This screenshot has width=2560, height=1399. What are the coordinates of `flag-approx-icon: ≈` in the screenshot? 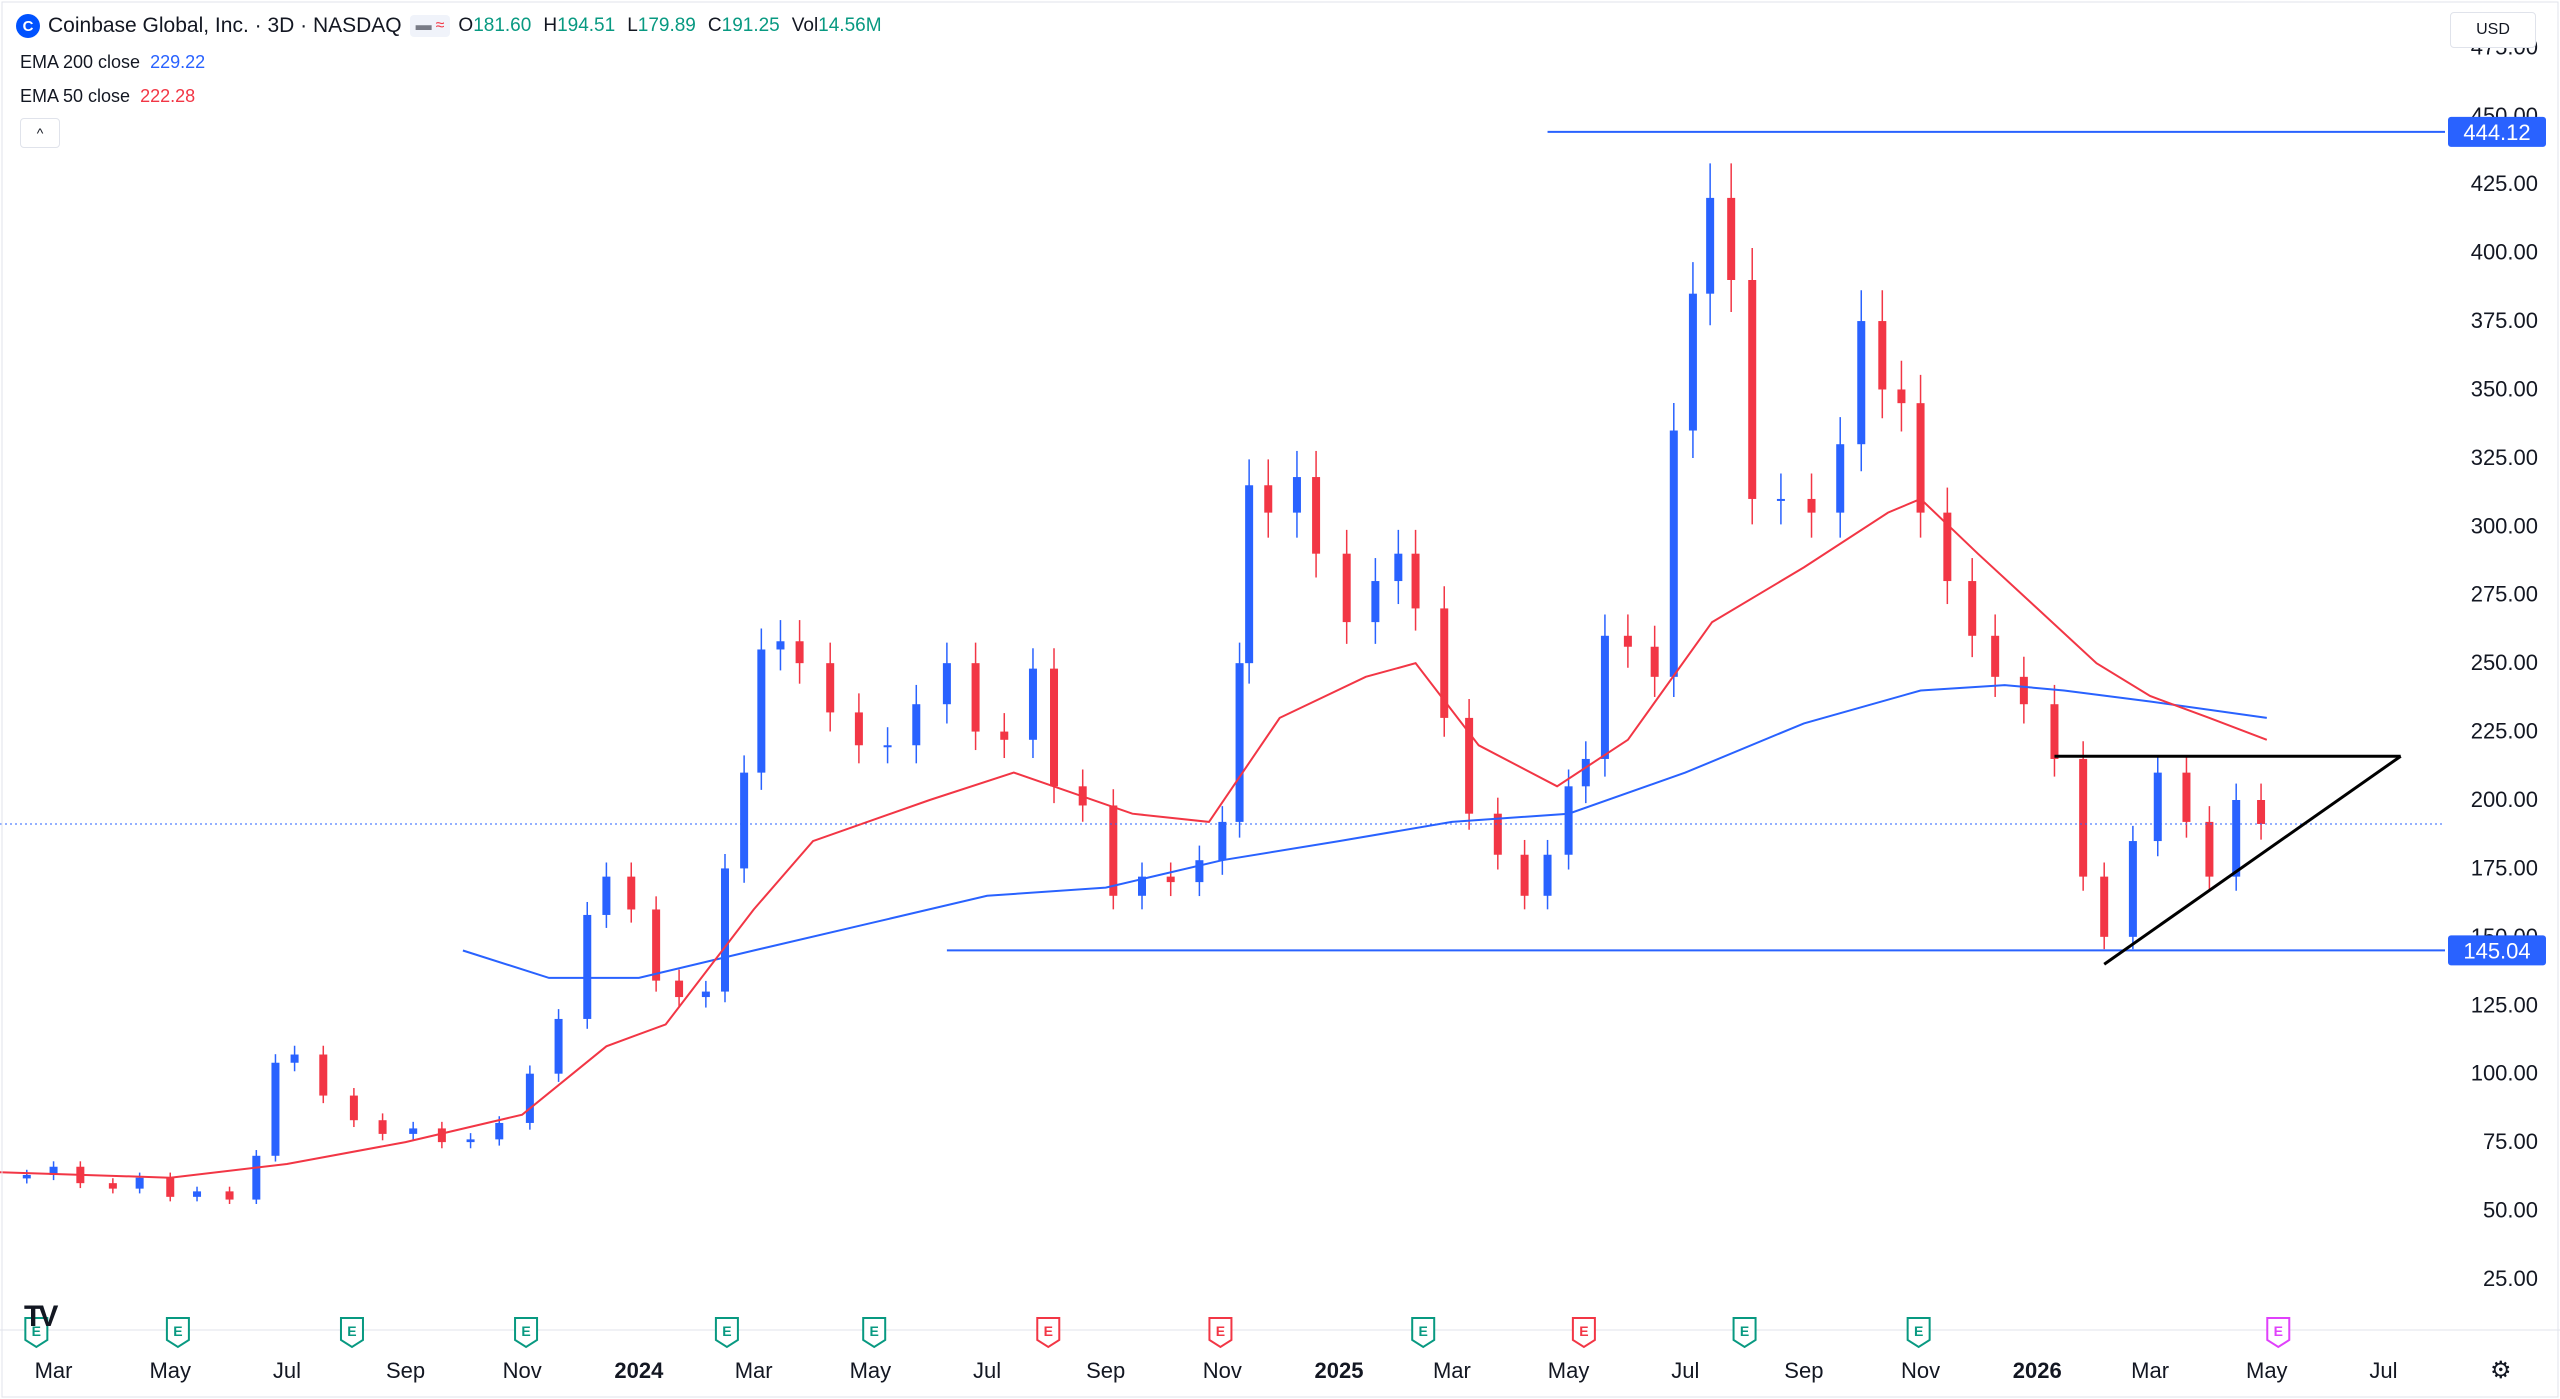 It's located at (440, 25).